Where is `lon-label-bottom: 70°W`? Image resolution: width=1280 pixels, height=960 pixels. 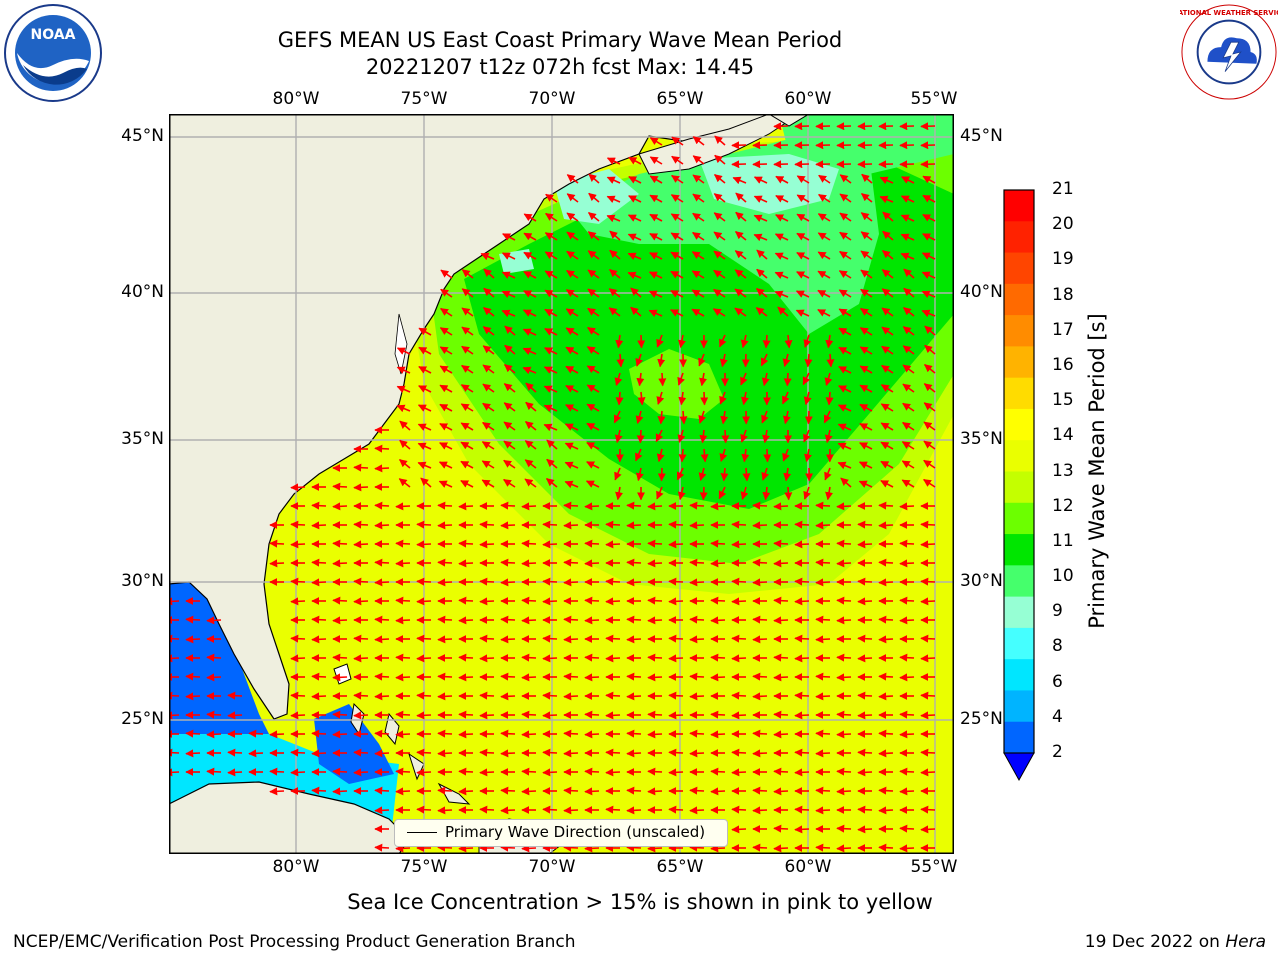 lon-label-bottom: 70°W is located at coordinates (552, 867).